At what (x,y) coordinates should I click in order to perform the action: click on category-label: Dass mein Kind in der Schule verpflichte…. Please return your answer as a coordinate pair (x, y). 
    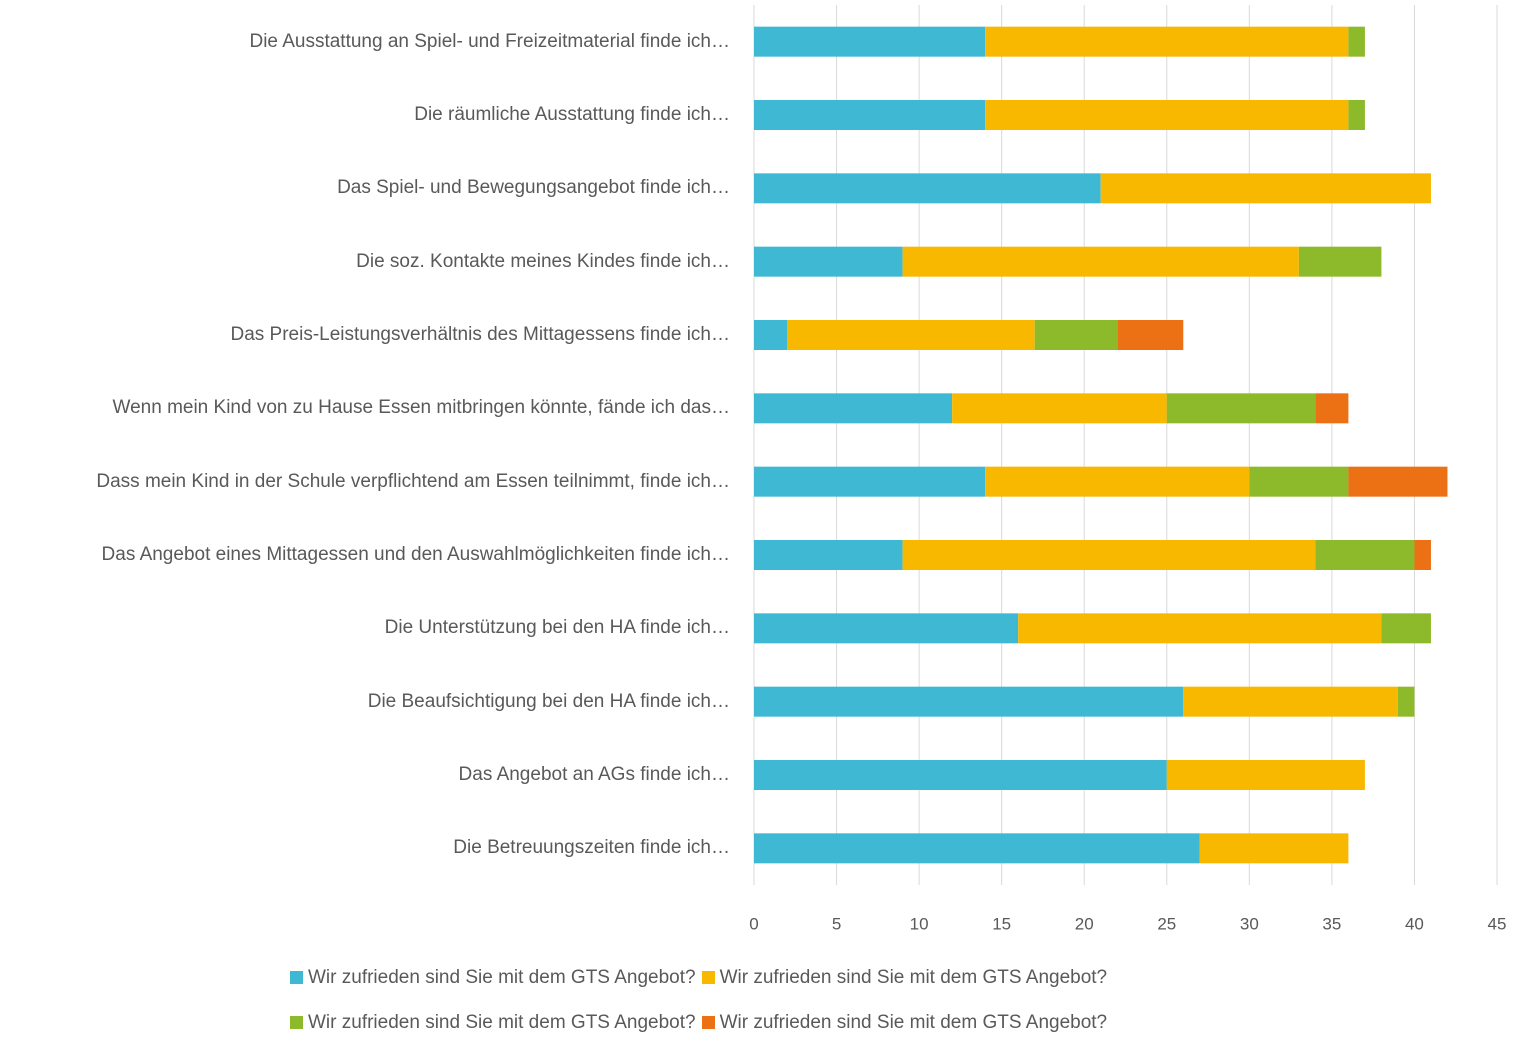
    Looking at the image, I should click on (413, 481).